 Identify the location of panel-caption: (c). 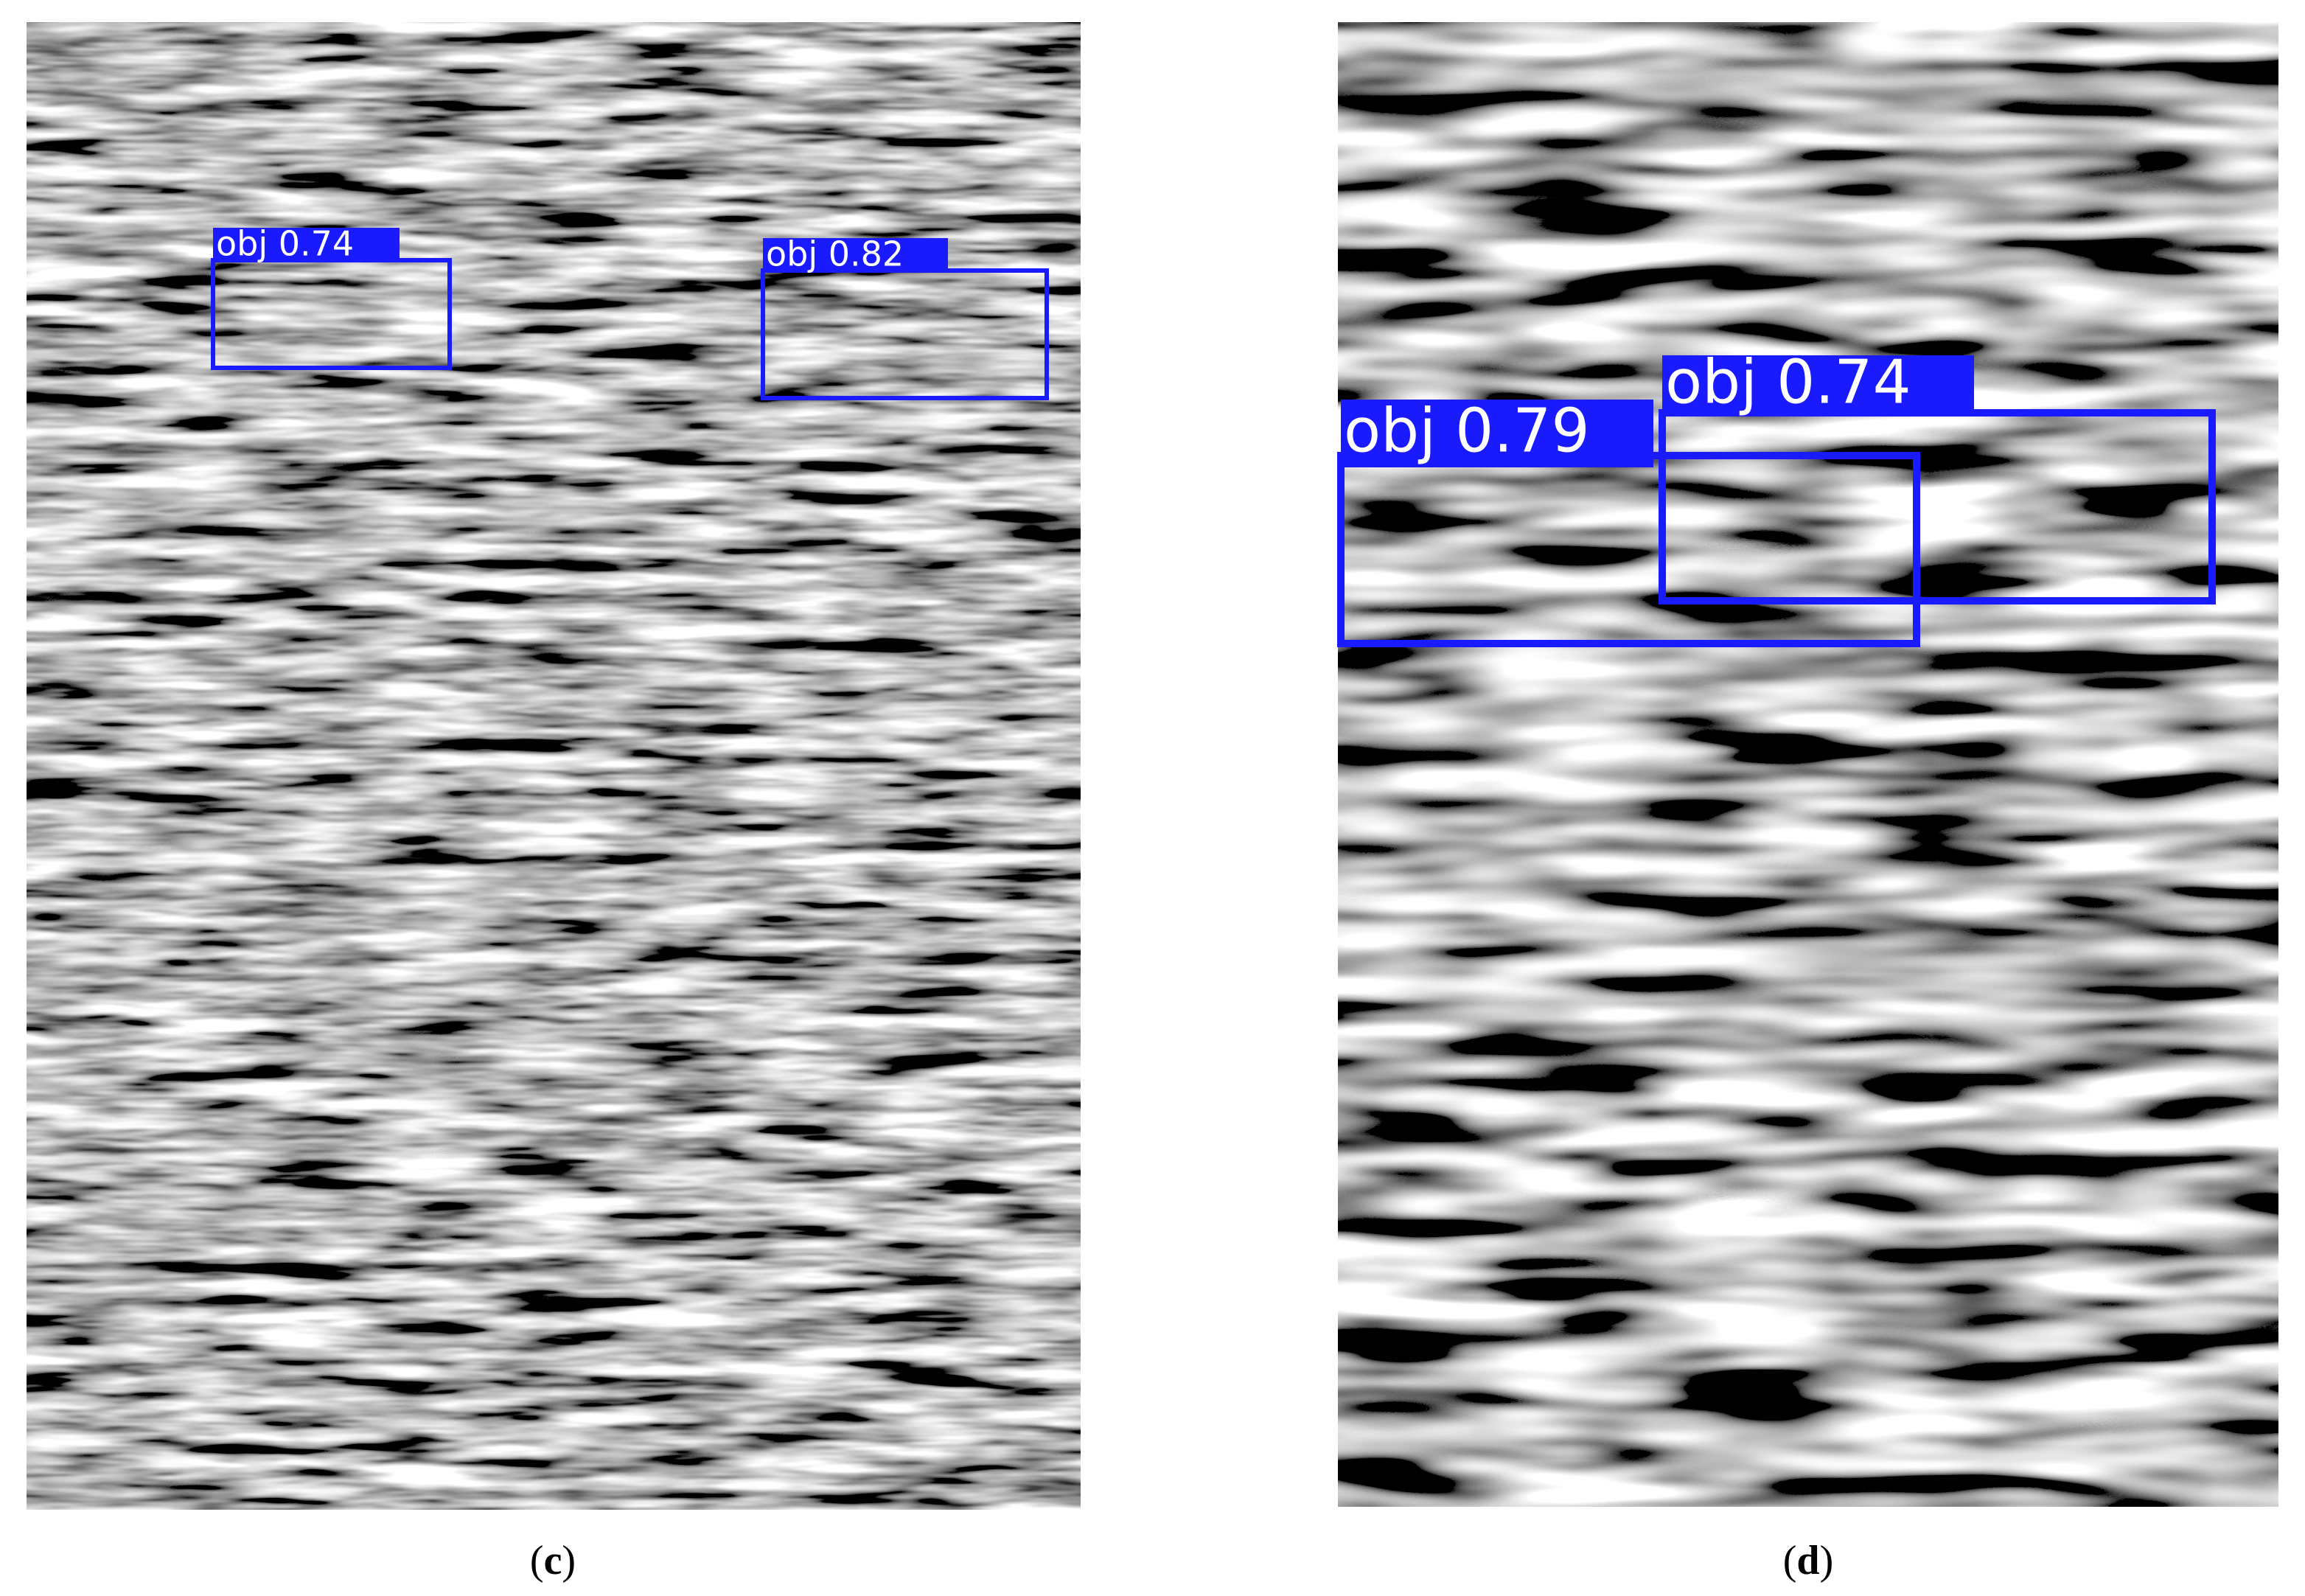
(553, 1560).